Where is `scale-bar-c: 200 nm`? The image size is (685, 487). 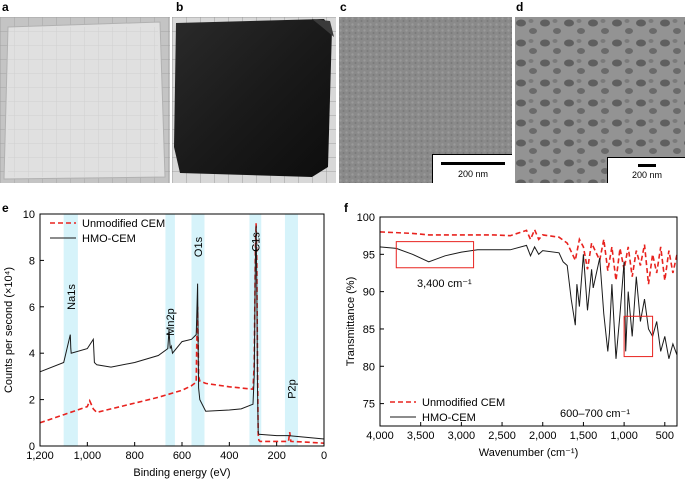
scale-bar-c: 200 nm is located at coordinates (472, 168).